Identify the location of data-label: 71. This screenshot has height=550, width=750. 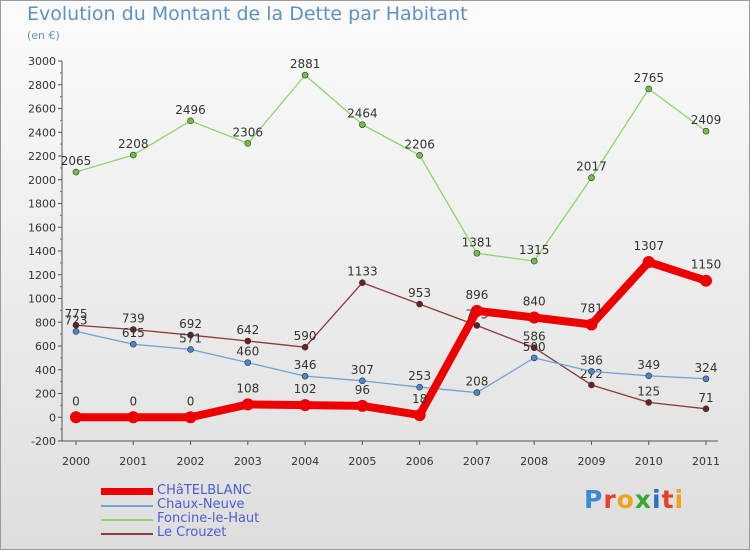
(705, 398).